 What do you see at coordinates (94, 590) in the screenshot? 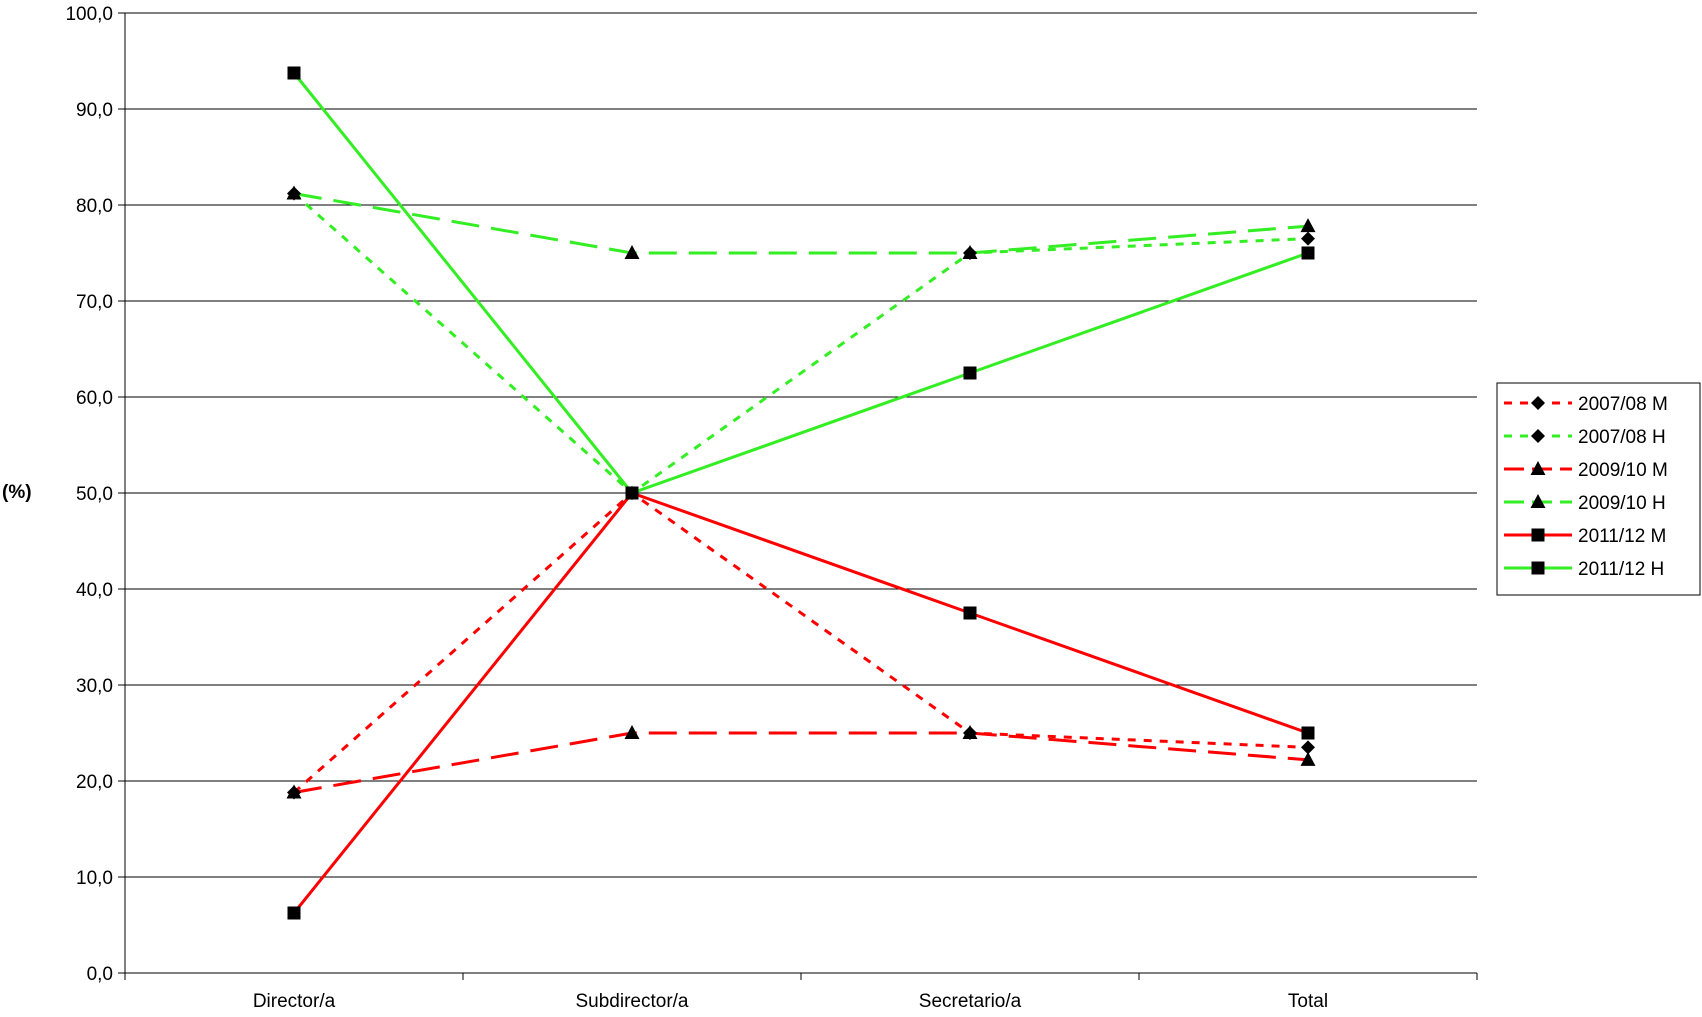
I see `y-tick-label: 40,0` at bounding box center [94, 590].